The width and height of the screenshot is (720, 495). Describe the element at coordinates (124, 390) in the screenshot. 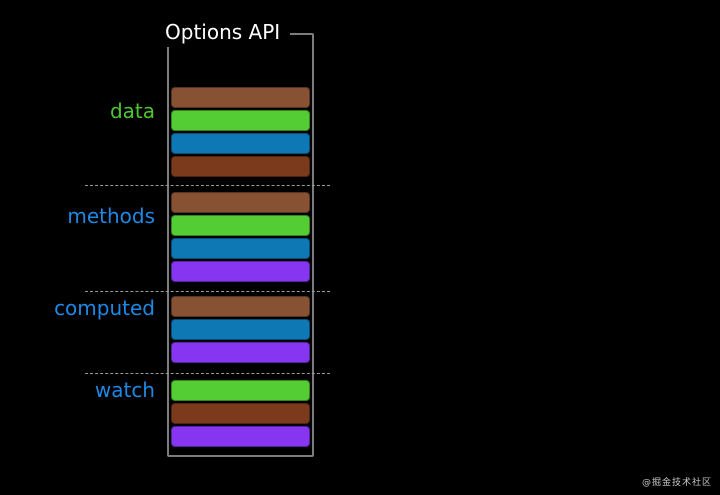

I see `section-label-watch: watch` at that location.